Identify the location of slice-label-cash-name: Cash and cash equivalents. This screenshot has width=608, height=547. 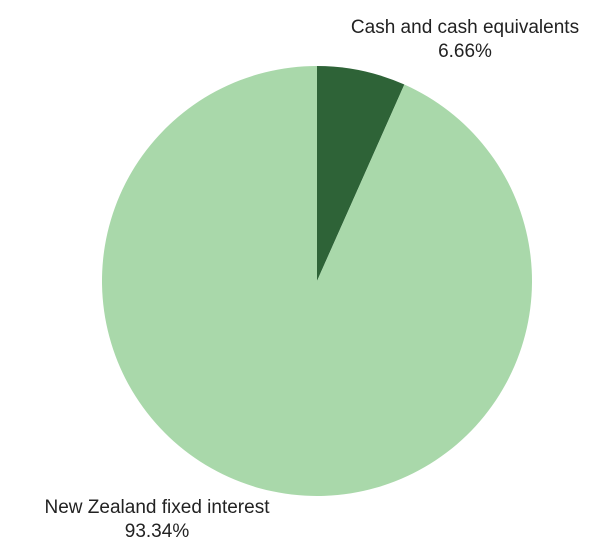
(465, 27).